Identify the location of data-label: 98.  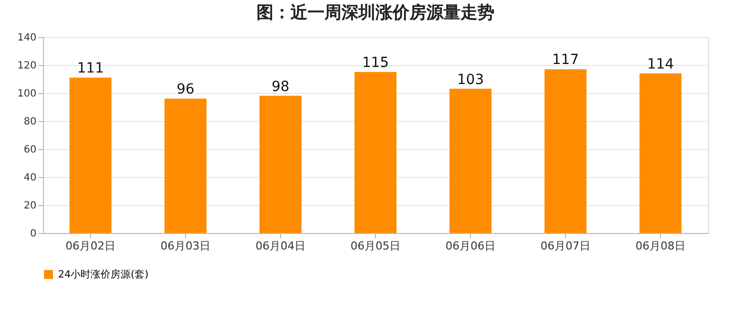
(281, 86).